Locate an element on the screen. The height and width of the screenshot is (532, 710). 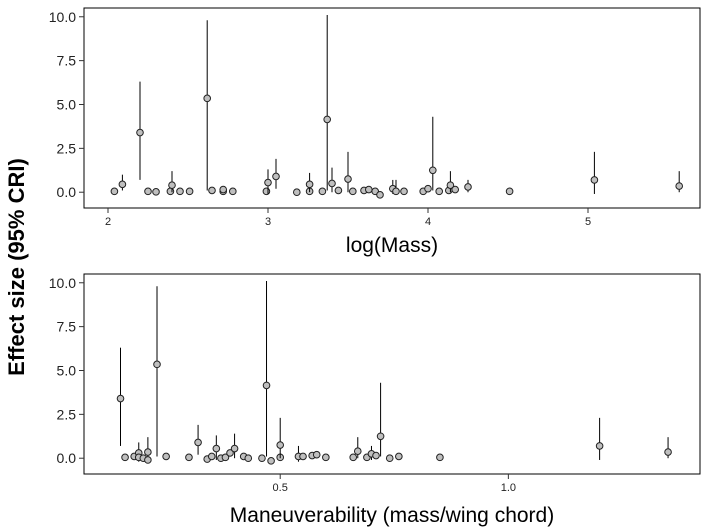
x-tick-label: 0.5 is located at coordinates (280, 488).